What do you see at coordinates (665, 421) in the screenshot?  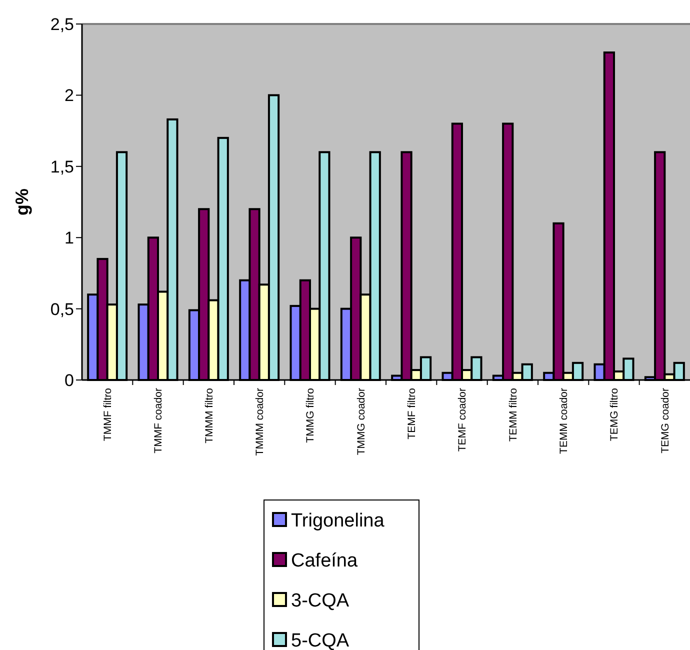 I see `x-tick-label: TEMG coador` at bounding box center [665, 421].